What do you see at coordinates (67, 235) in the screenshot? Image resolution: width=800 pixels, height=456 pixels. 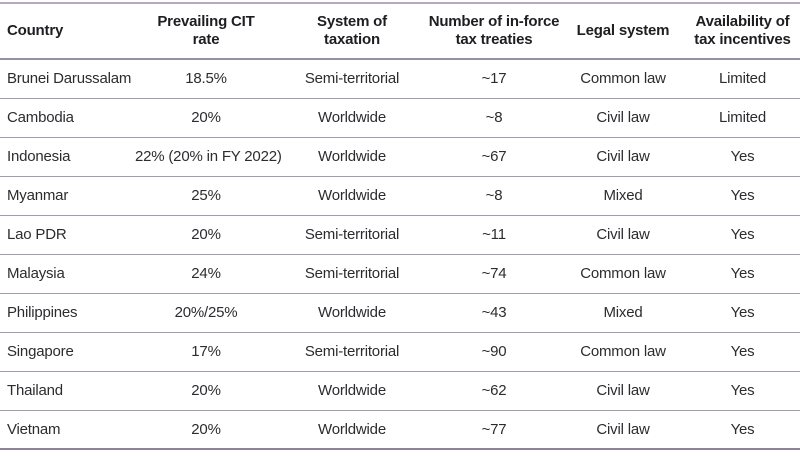 I see `country-cell: Lao PDR` at bounding box center [67, 235].